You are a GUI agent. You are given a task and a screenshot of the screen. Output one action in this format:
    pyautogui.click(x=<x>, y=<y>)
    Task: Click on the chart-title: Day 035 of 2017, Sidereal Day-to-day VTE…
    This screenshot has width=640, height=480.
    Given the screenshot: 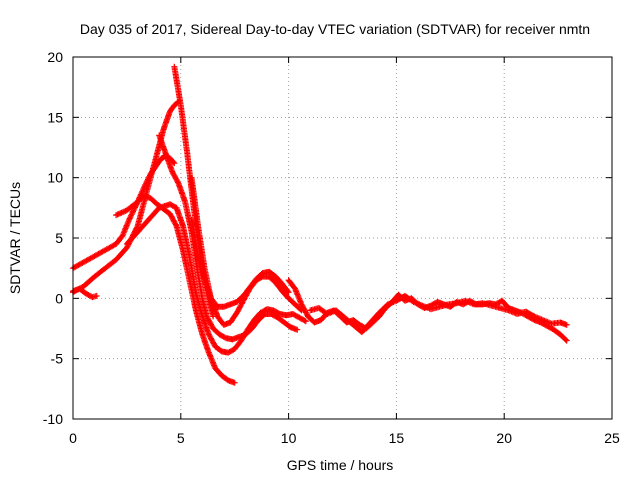 What is the action you would take?
    pyautogui.click(x=335, y=29)
    